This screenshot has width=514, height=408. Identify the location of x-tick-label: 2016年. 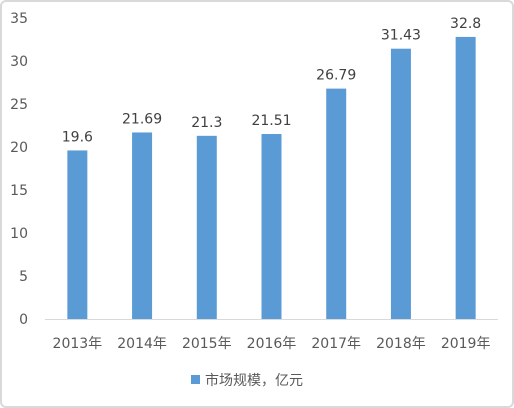
(272, 344).